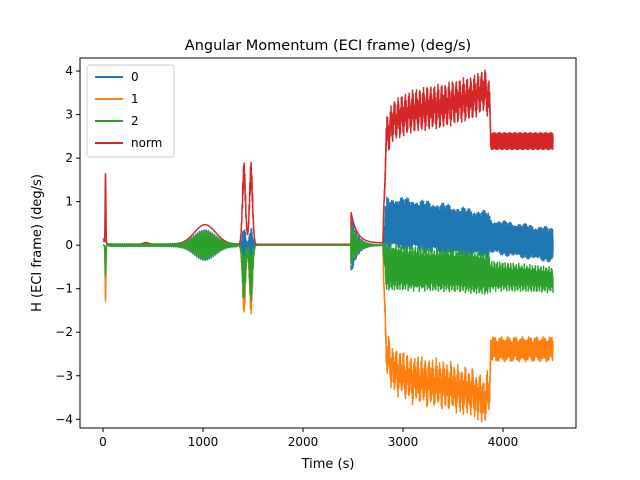 This screenshot has height=480, width=640. What do you see at coordinates (146, 143) in the screenshot?
I see `legend-label-norm: norm` at bounding box center [146, 143].